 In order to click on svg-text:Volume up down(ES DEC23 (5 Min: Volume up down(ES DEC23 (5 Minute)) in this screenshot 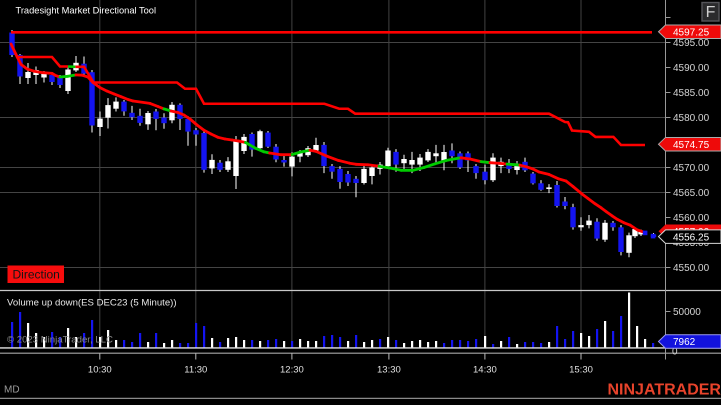, I will do `click(92, 302)`.